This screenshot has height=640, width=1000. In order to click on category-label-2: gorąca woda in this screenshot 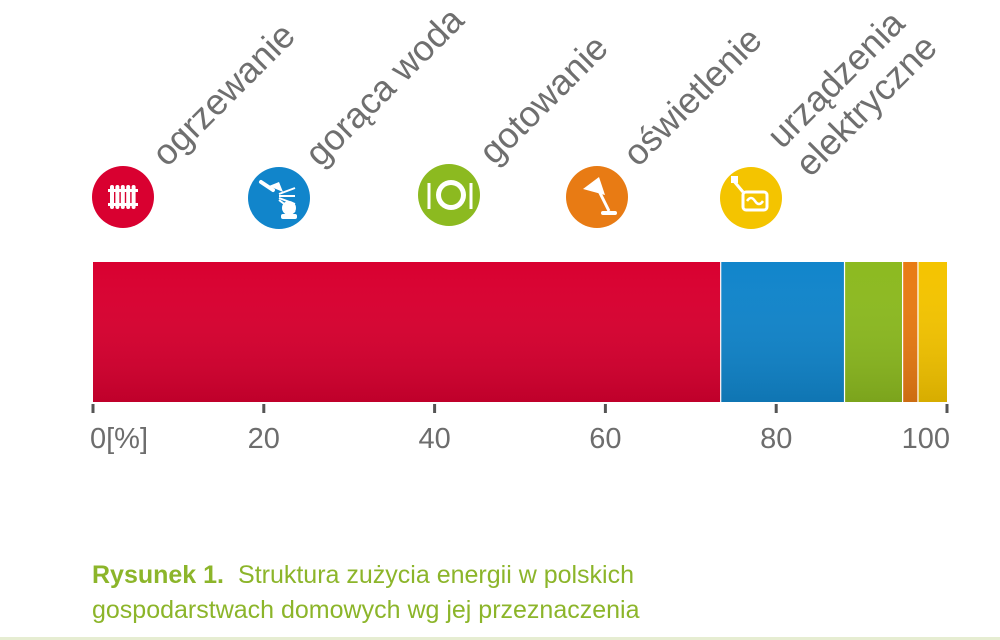, I will do `click(384, 87)`.